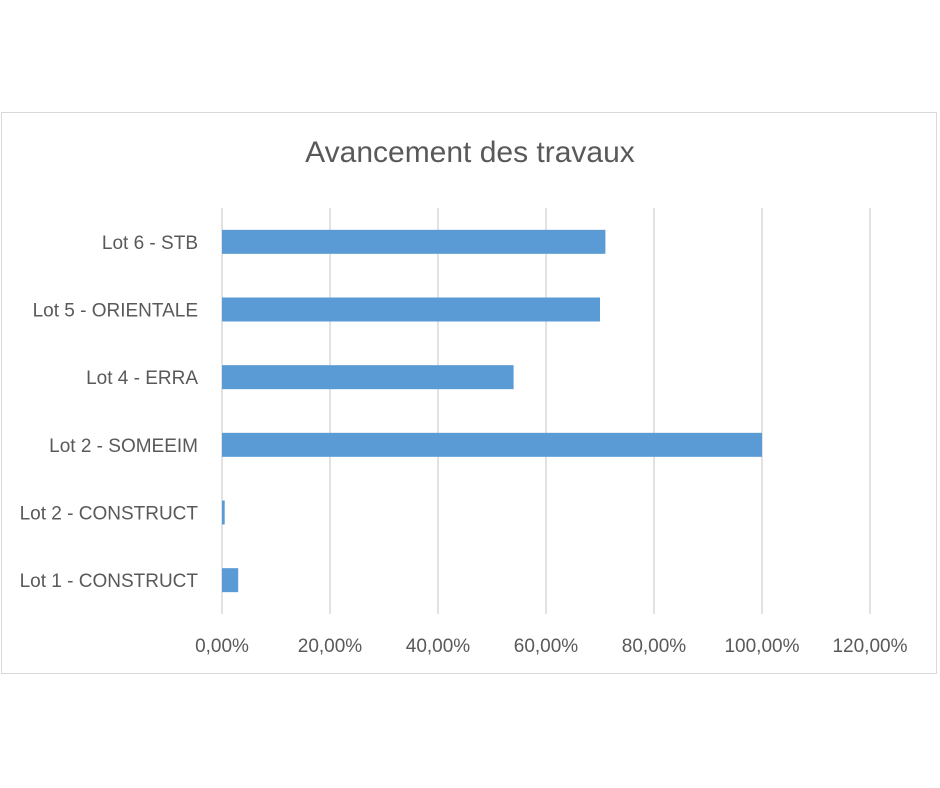 The width and height of the screenshot is (940, 788). I want to click on x-tick-label: 20,00%, so click(330, 646).